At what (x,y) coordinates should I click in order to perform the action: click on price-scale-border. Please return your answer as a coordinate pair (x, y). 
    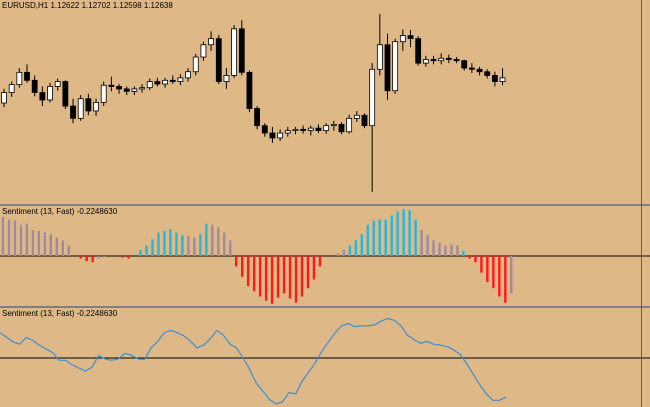
    Looking at the image, I should click on (641, 203).